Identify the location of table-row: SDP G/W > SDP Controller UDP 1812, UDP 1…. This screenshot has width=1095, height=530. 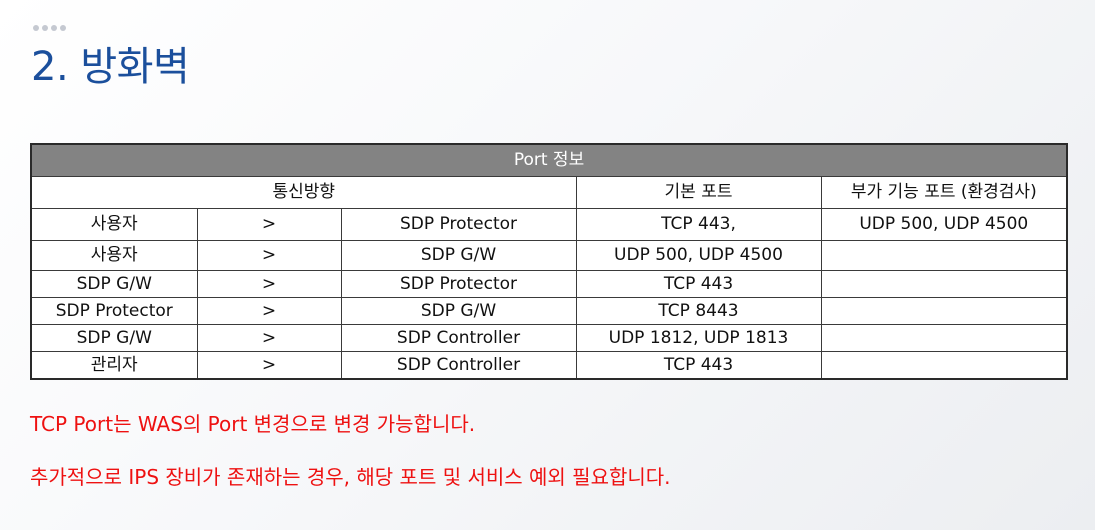
(549, 338).